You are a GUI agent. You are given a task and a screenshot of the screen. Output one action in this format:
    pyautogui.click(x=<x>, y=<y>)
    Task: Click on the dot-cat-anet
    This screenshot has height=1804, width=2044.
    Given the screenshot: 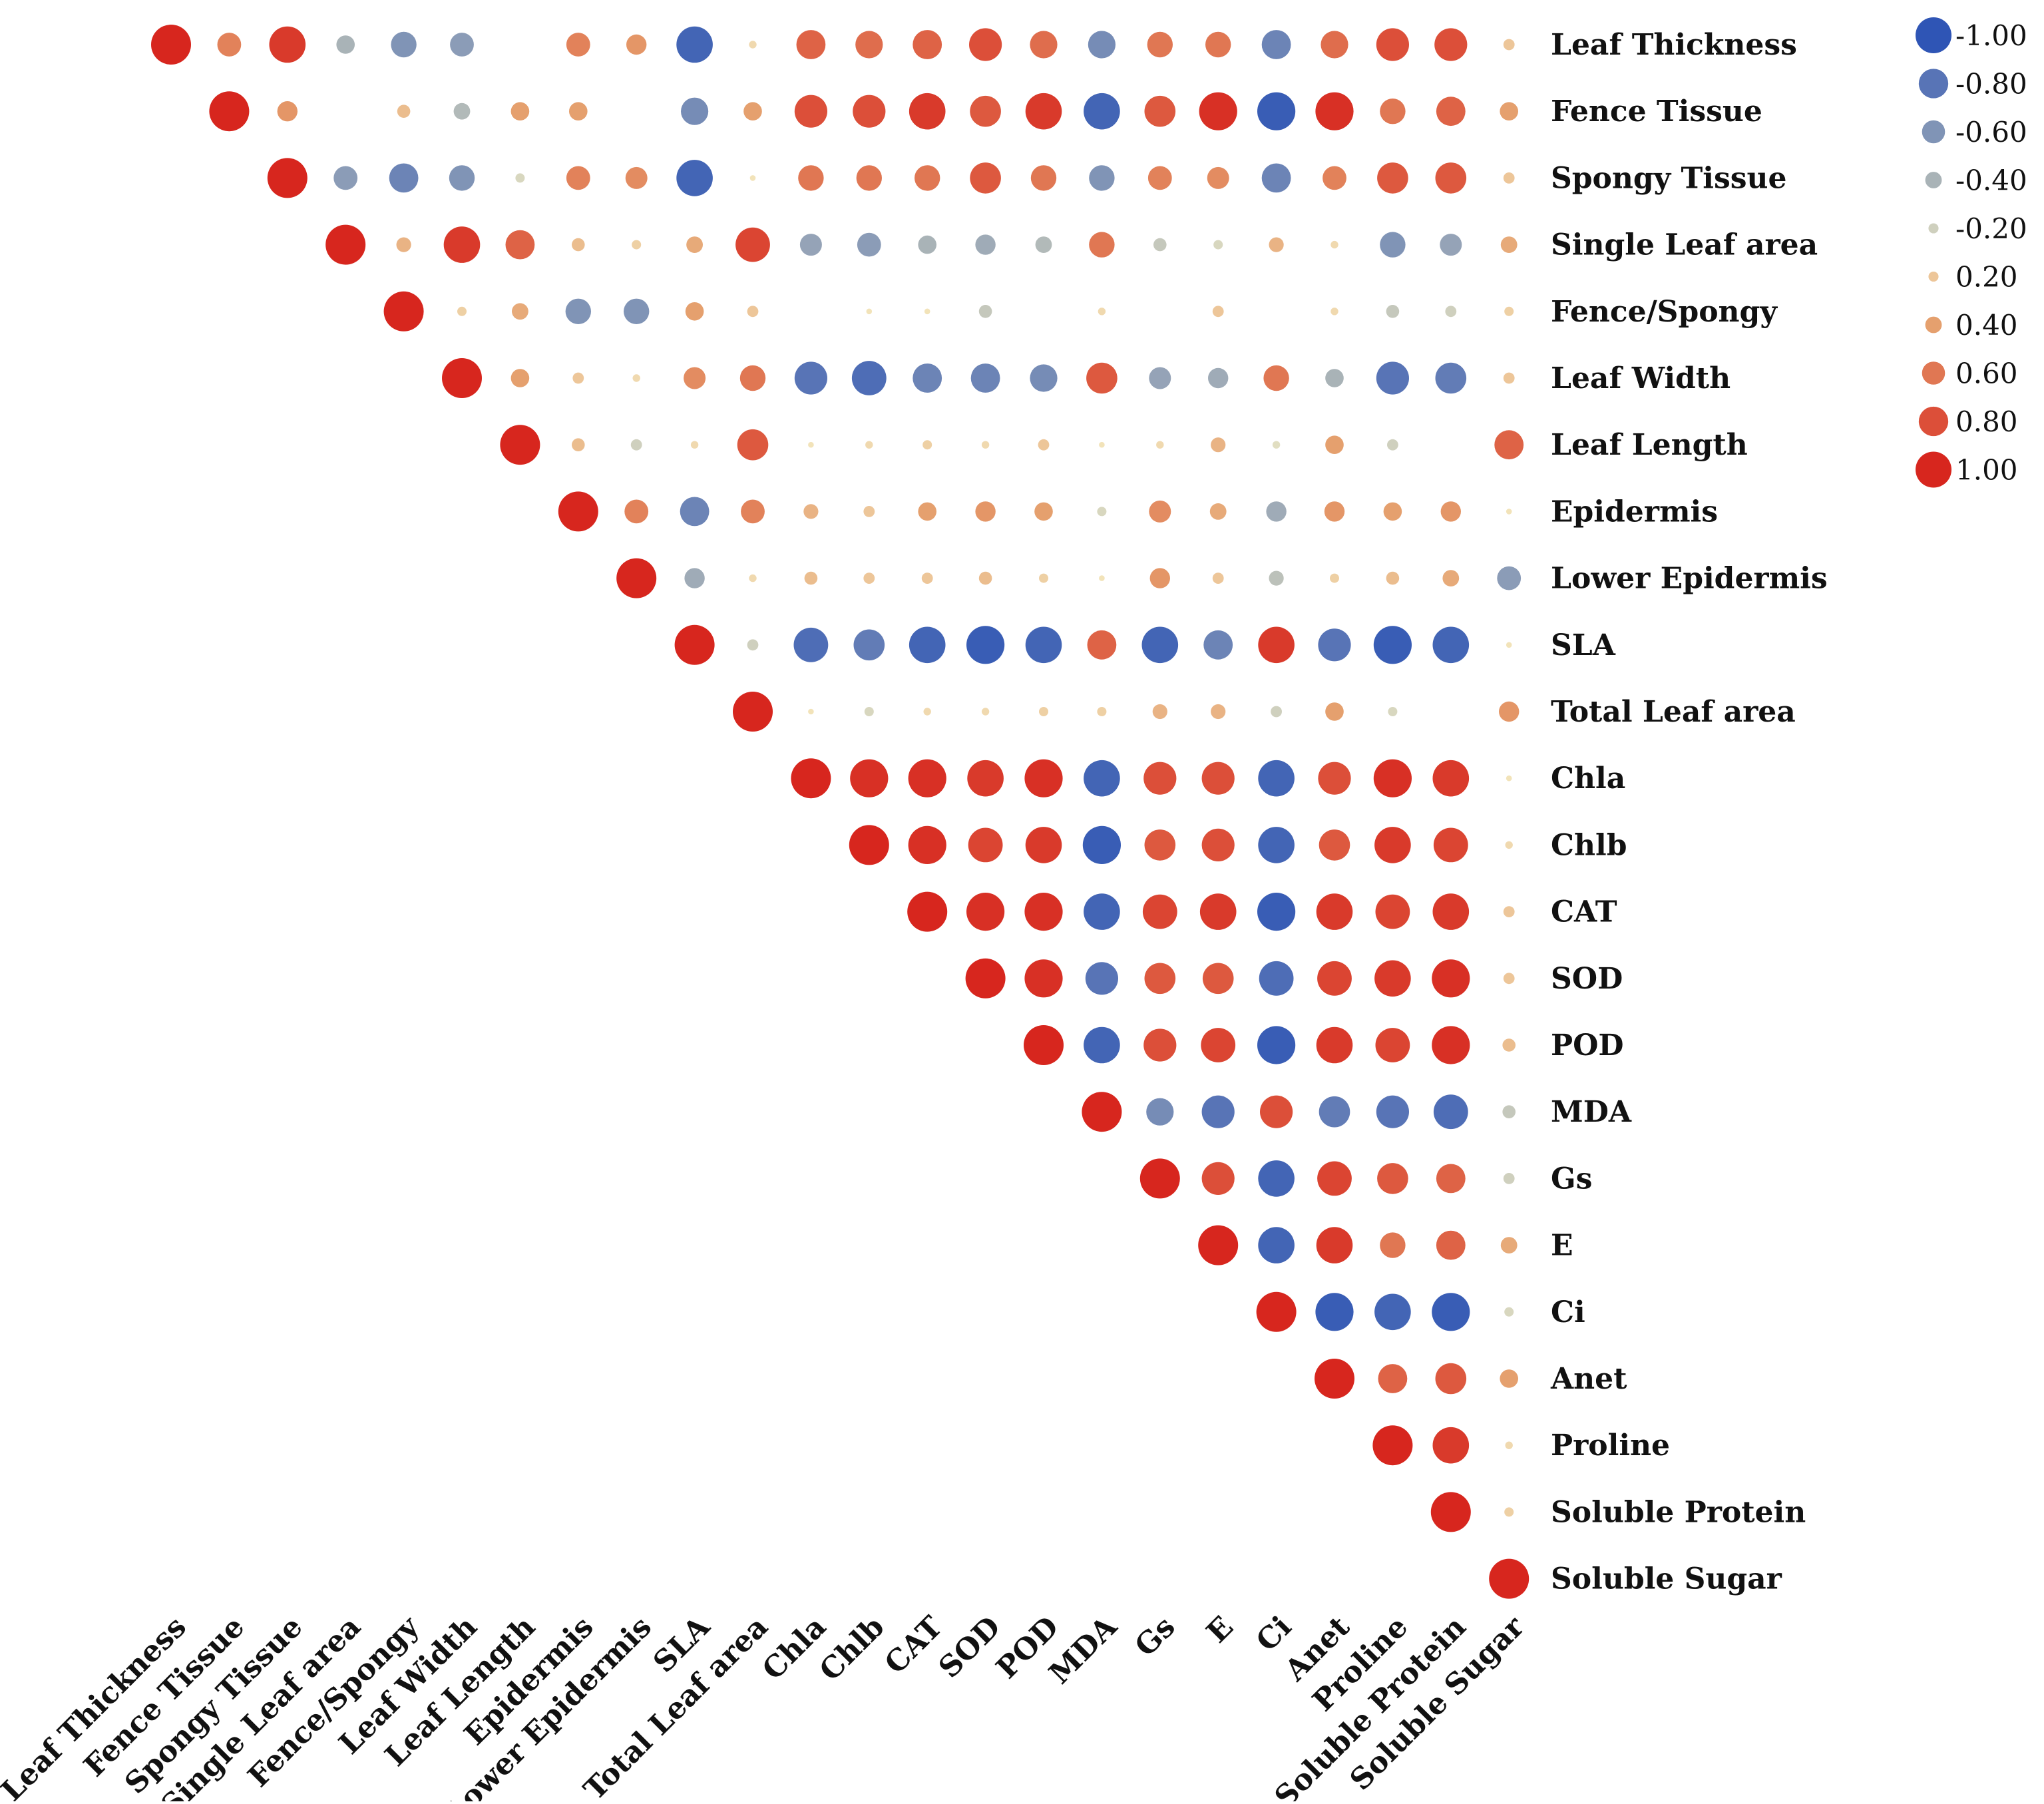 What is the action you would take?
    pyautogui.click(x=1334, y=911)
    